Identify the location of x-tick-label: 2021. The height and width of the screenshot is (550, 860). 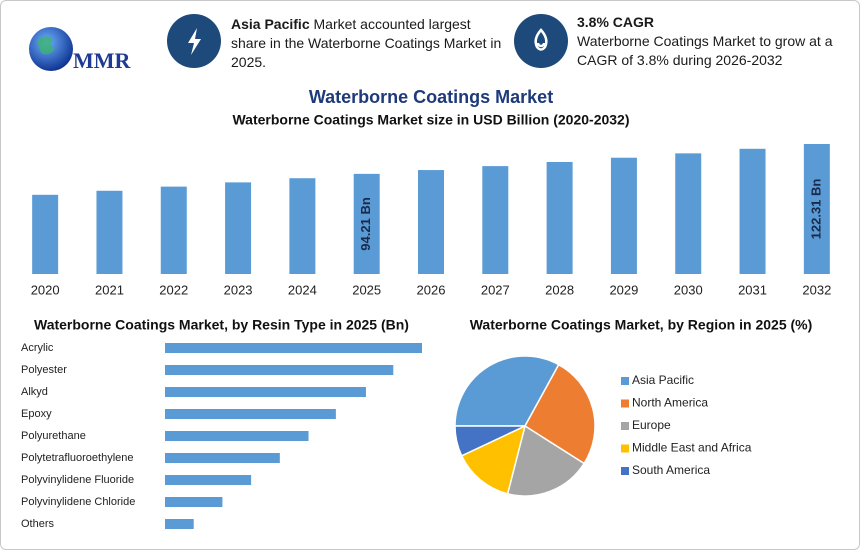
(109, 289).